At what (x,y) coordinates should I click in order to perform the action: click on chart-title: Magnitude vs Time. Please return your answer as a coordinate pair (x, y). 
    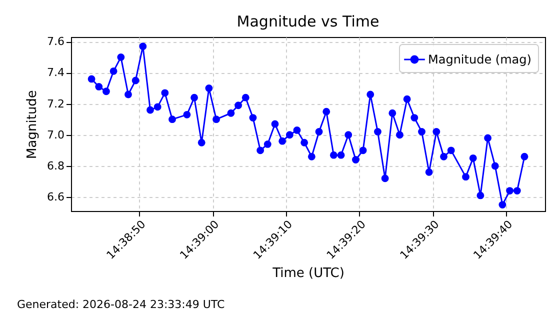
    Looking at the image, I should click on (308, 21).